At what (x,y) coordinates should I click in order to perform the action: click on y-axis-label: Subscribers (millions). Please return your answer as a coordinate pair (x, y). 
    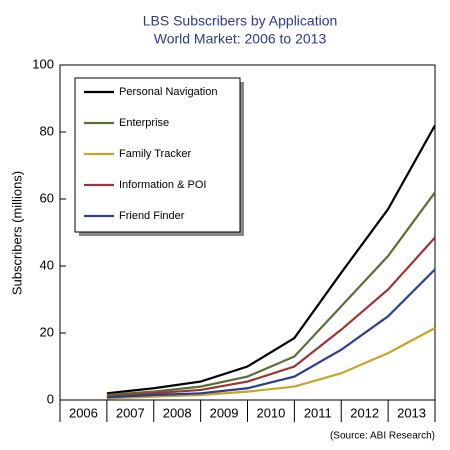
    Looking at the image, I should click on (16, 233).